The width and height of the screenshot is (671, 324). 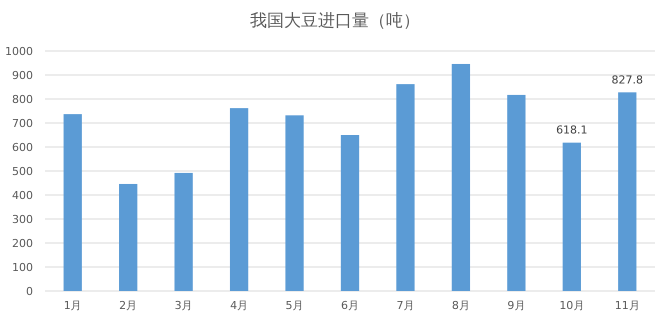 I want to click on x-tick-label: 5月, so click(x=295, y=305).